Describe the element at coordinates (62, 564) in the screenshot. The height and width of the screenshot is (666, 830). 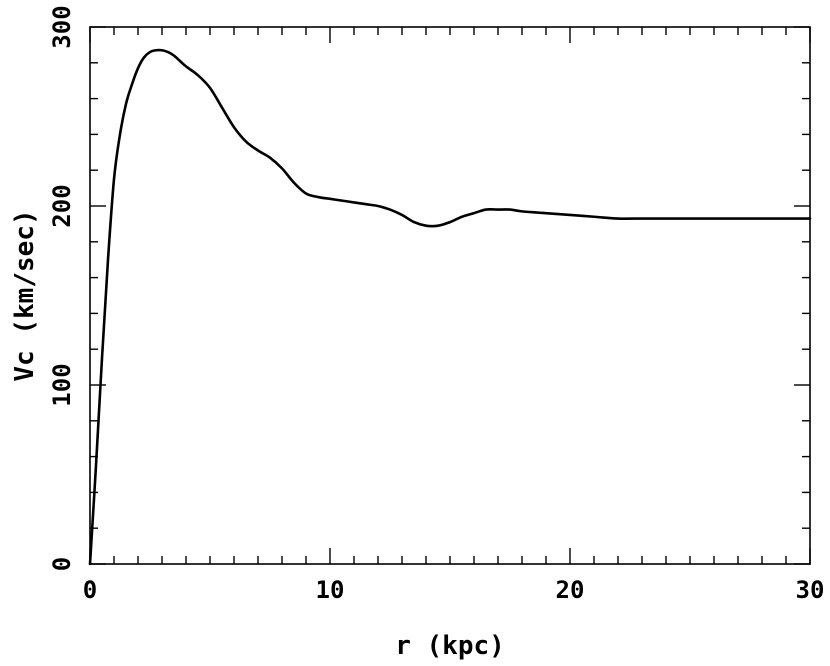
I see `y-tick-label: 0` at that location.